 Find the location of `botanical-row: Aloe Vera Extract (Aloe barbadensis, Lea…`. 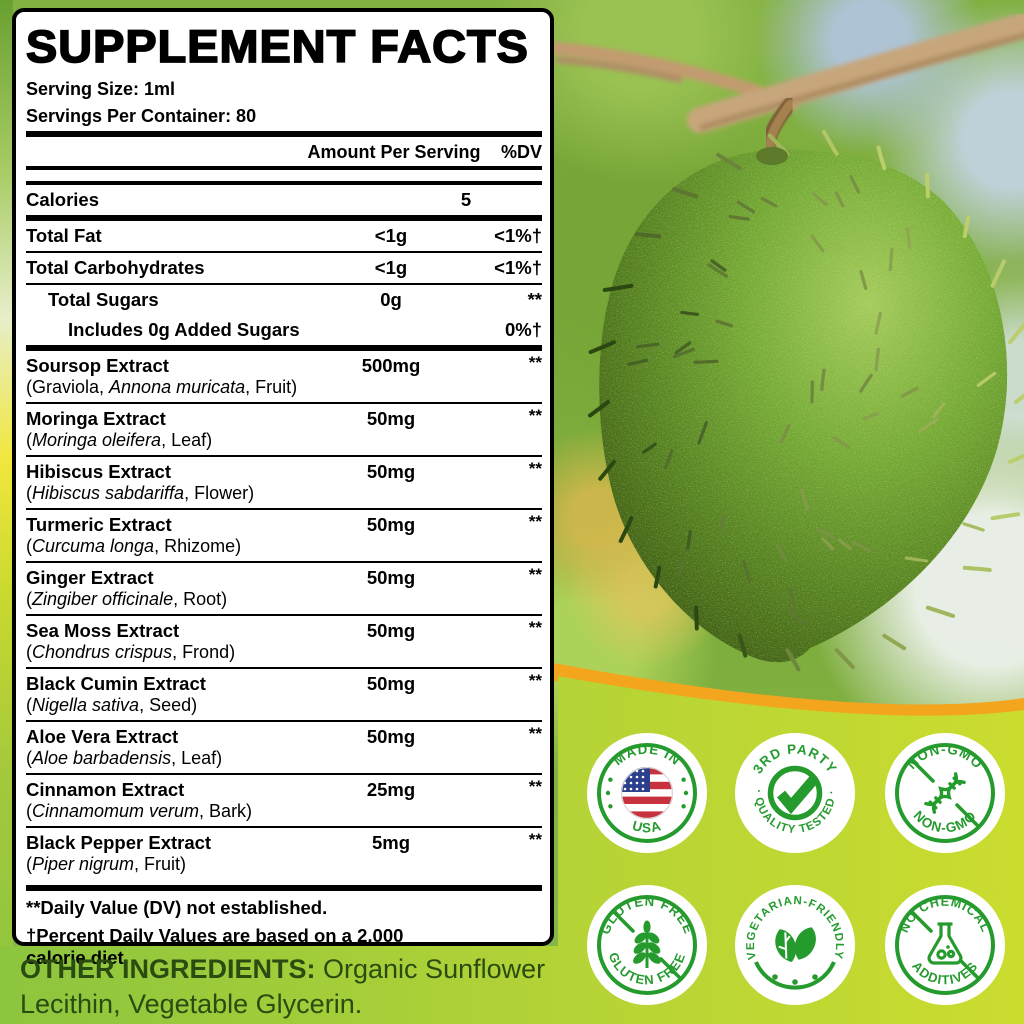

botanical-row: Aloe Vera Extract (Aloe barbadensis, Lea… is located at coordinates (284, 748).